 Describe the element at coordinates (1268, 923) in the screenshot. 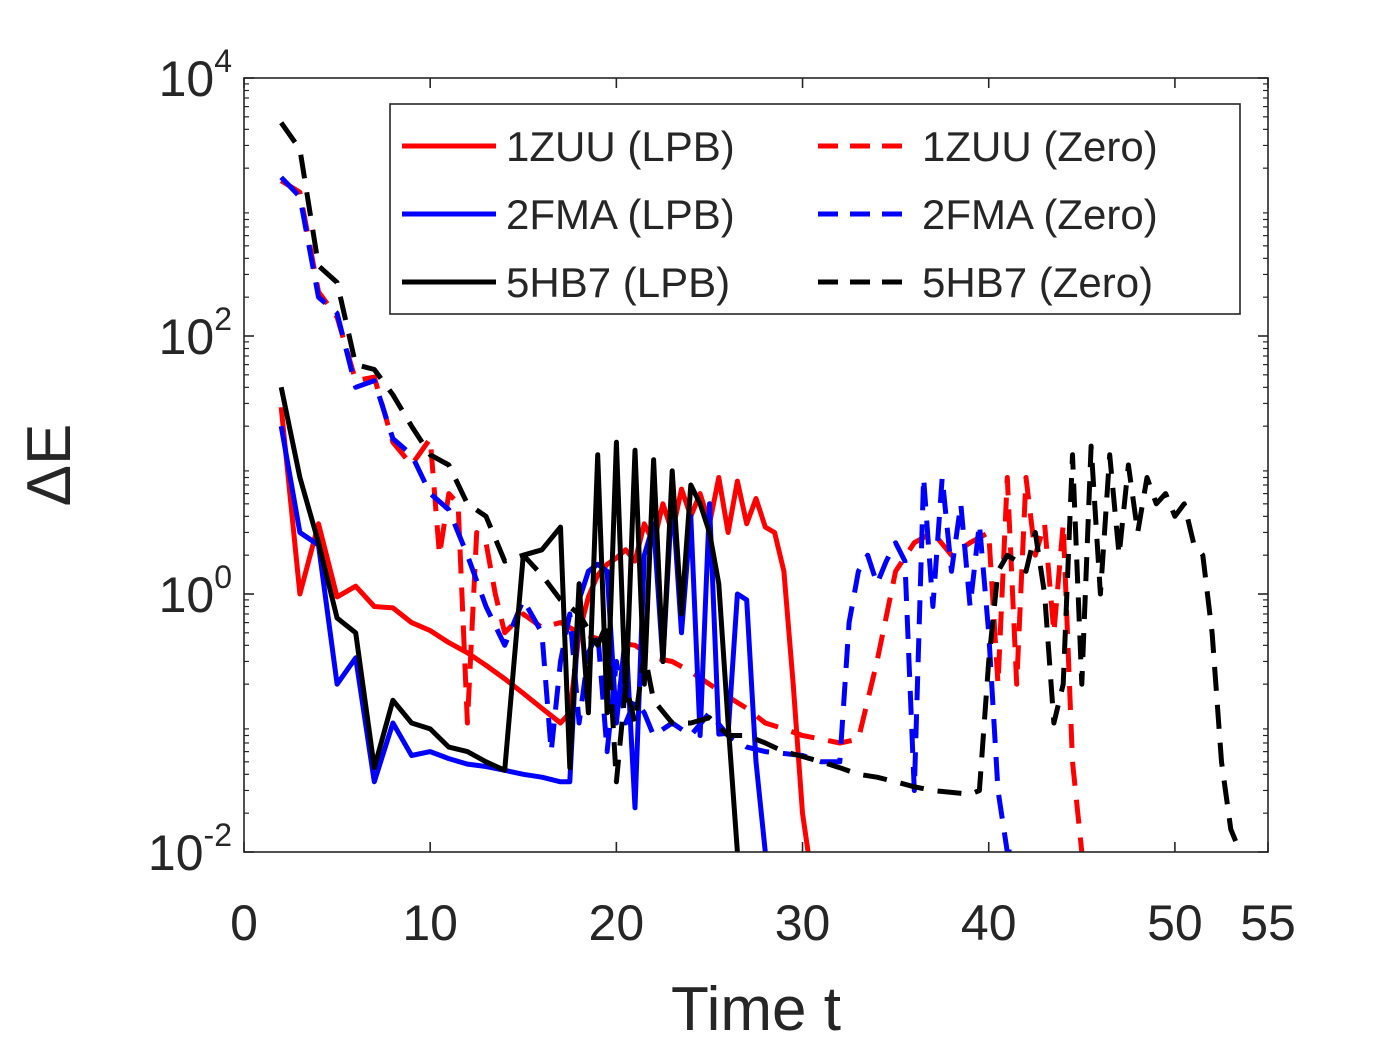

I see `x-tick-label-6: 55` at that location.